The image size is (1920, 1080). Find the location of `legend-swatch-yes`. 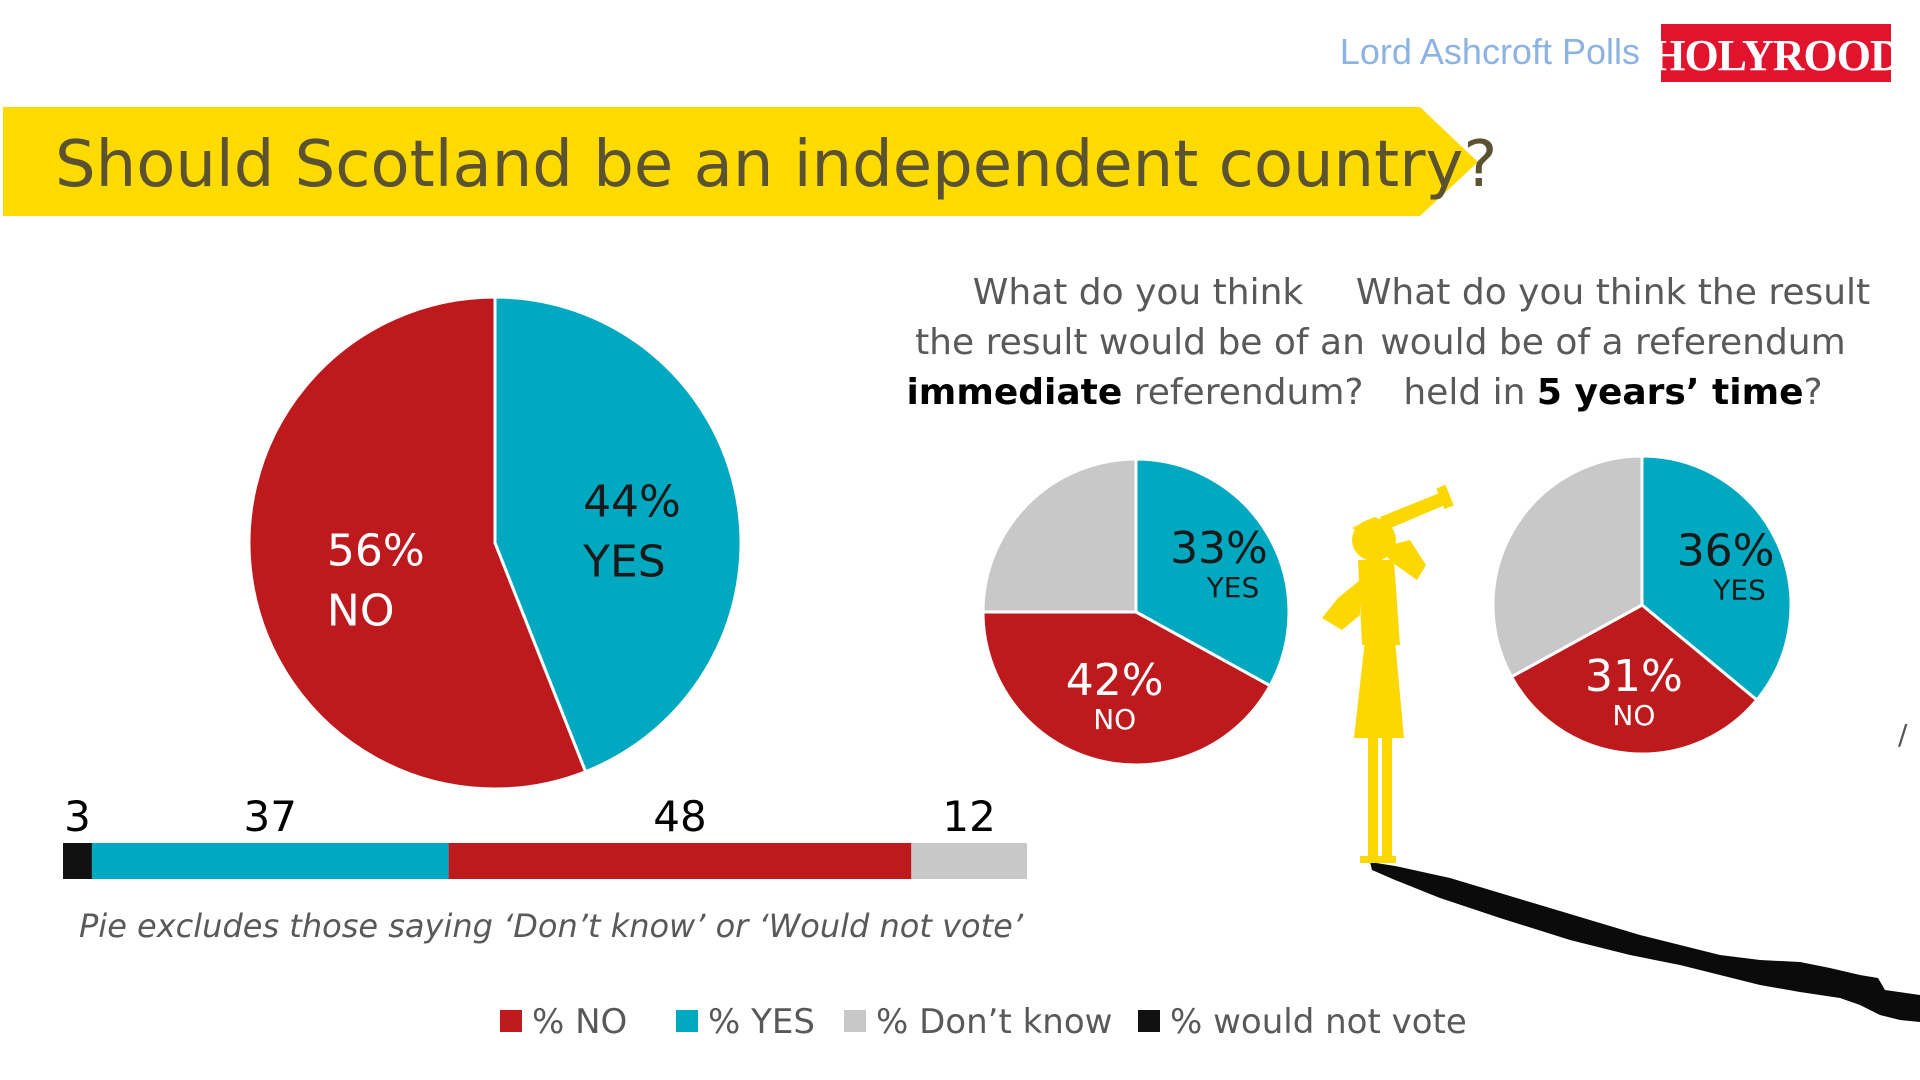

legend-swatch-yes is located at coordinates (687, 1021).